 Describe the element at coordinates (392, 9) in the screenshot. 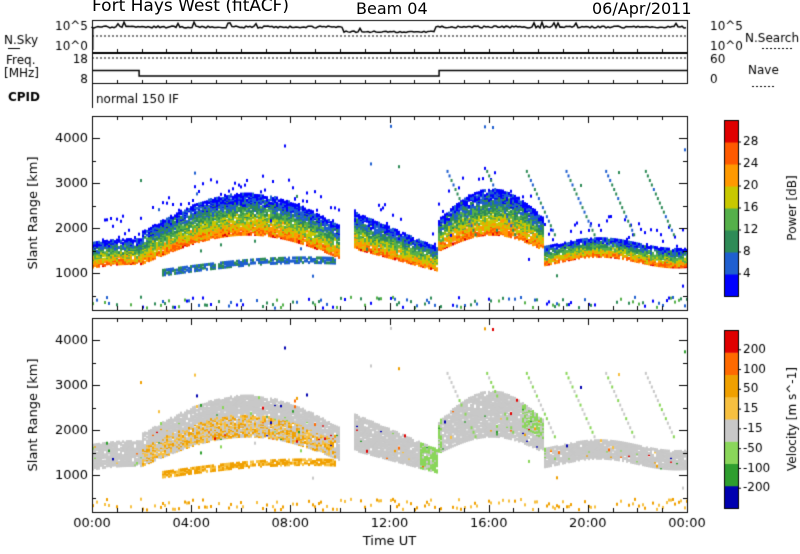

I see `beam-label: Beam 04` at that location.